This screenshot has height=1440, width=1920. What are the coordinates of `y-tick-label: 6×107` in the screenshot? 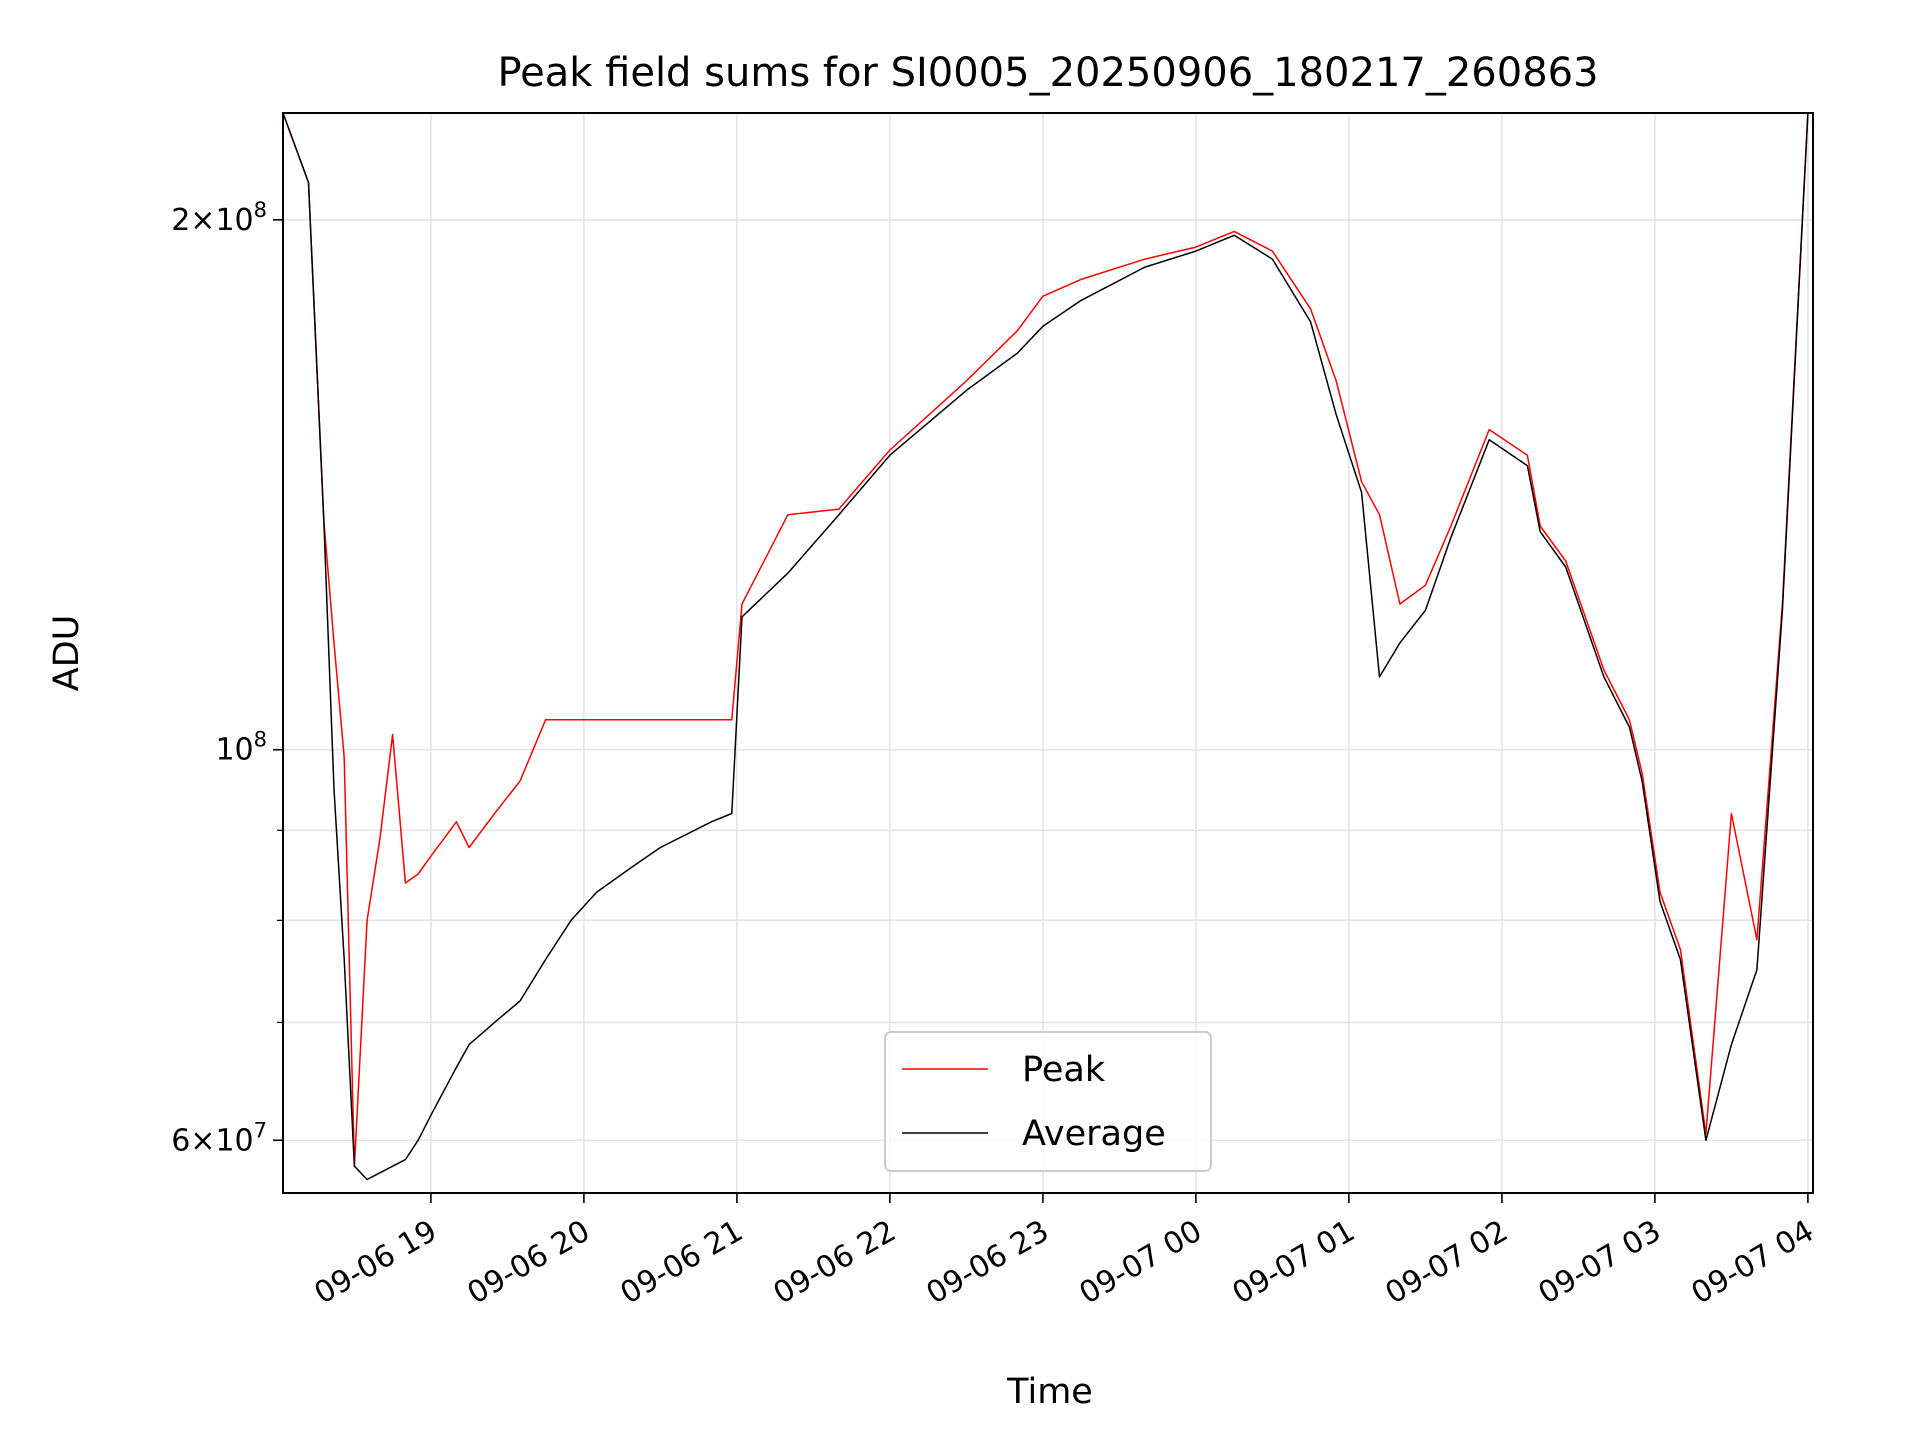 It's located at (219, 1138).